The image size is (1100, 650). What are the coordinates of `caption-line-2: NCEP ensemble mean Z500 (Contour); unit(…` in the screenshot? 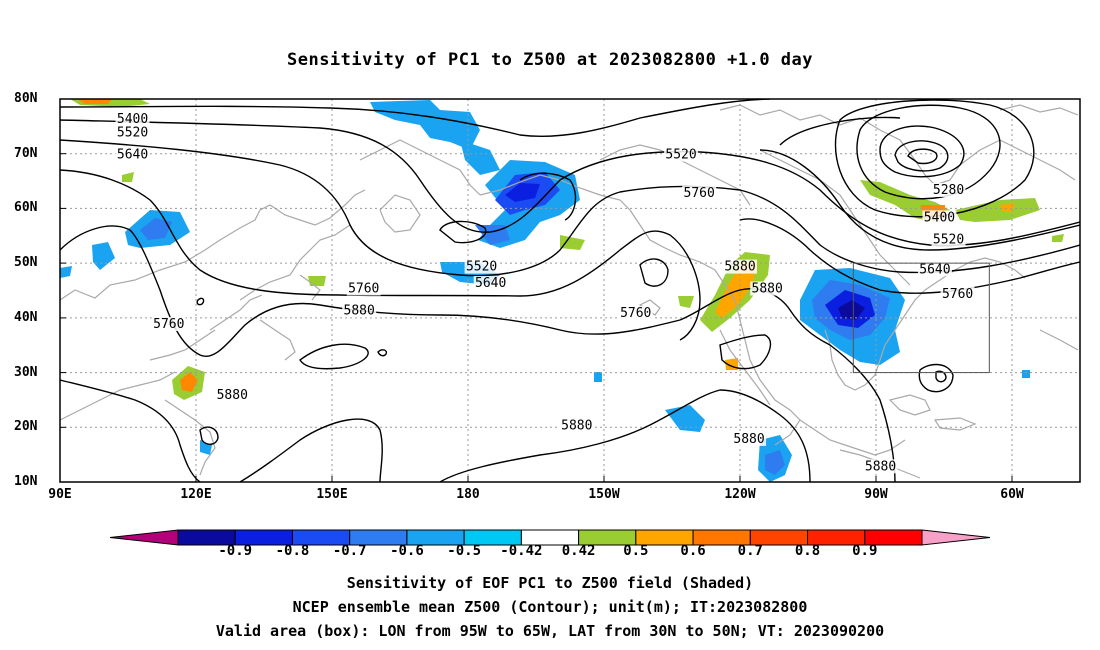 It's located at (550, 607).